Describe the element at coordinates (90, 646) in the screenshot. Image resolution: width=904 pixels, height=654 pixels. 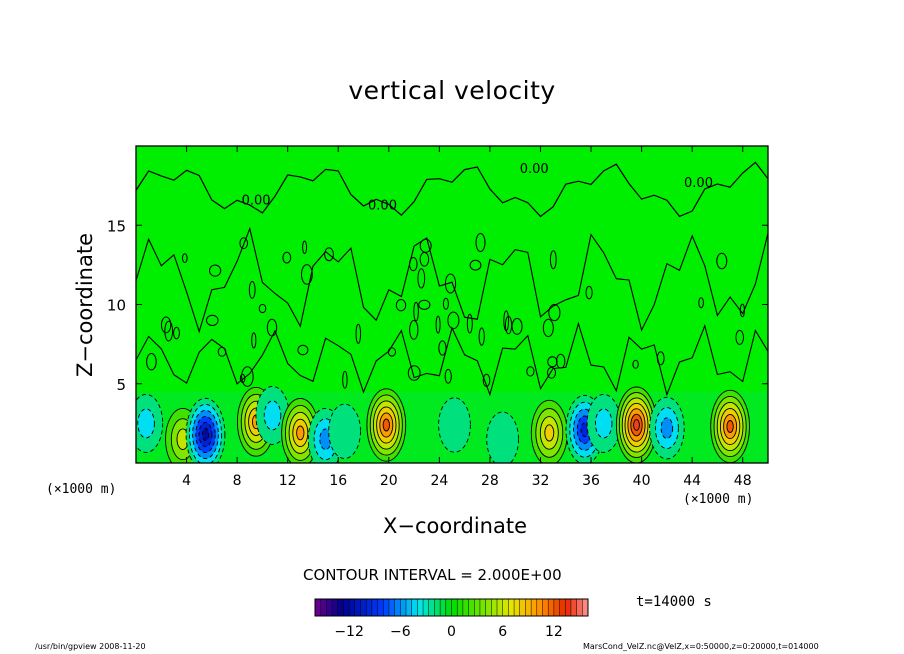
I see `footer-program-date: /usr/bin/gpview 2008-11-20` at that location.